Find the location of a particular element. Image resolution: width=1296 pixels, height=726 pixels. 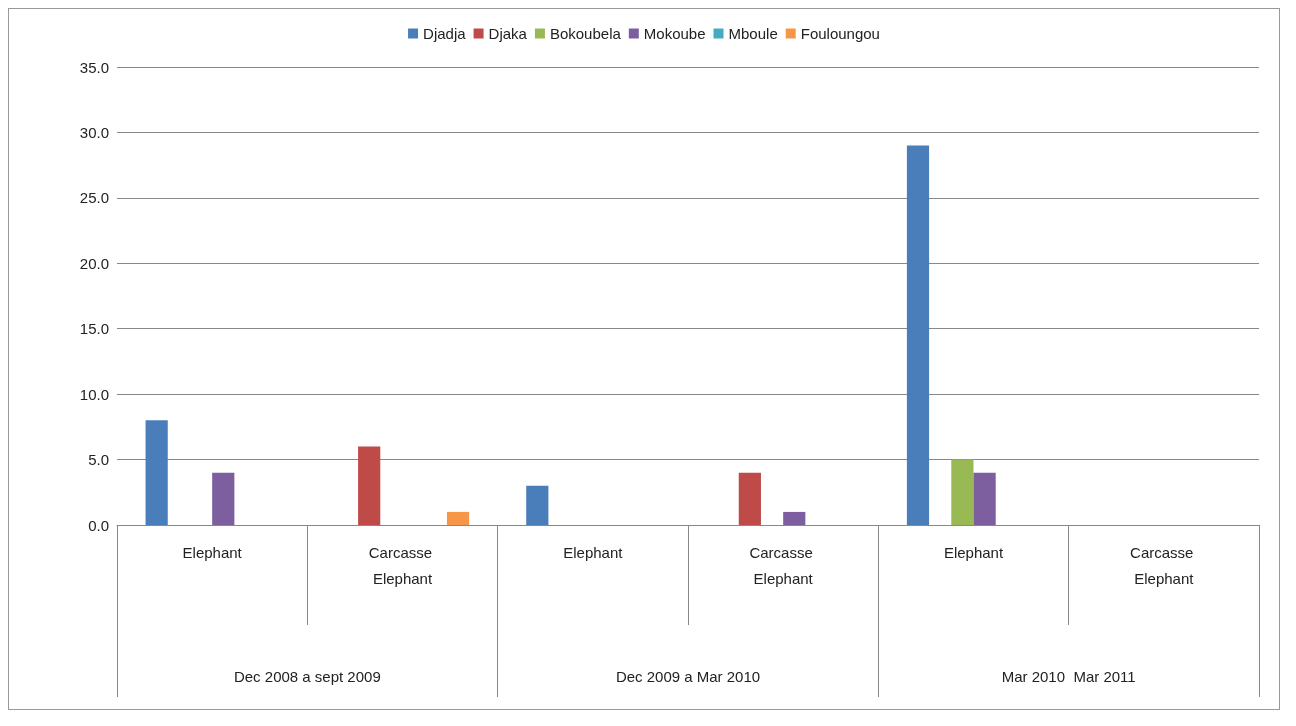

legend-label: Mboule is located at coordinates (753, 33).